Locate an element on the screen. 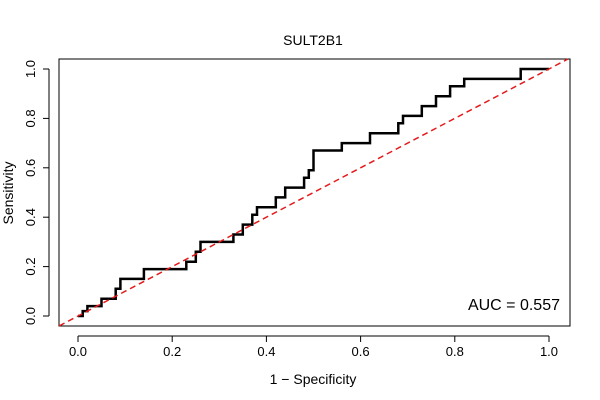 This screenshot has width=600, height=400. y-tick-label: 0.8 is located at coordinates (30, 118).